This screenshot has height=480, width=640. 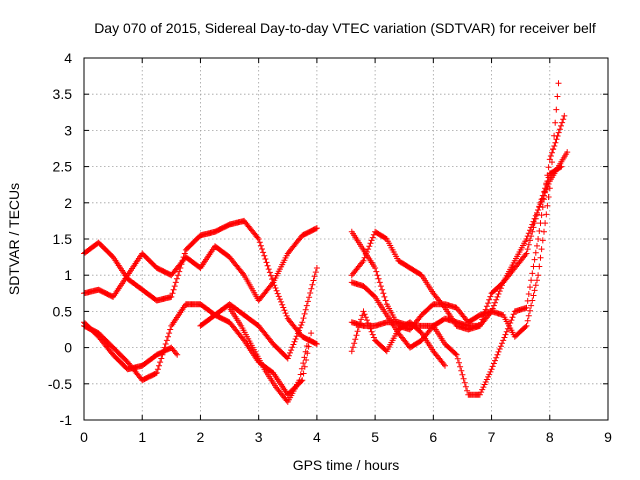 What do you see at coordinates (14, 239) in the screenshot?
I see `y-axis-label: SDTVAR / TECUs` at bounding box center [14, 239].